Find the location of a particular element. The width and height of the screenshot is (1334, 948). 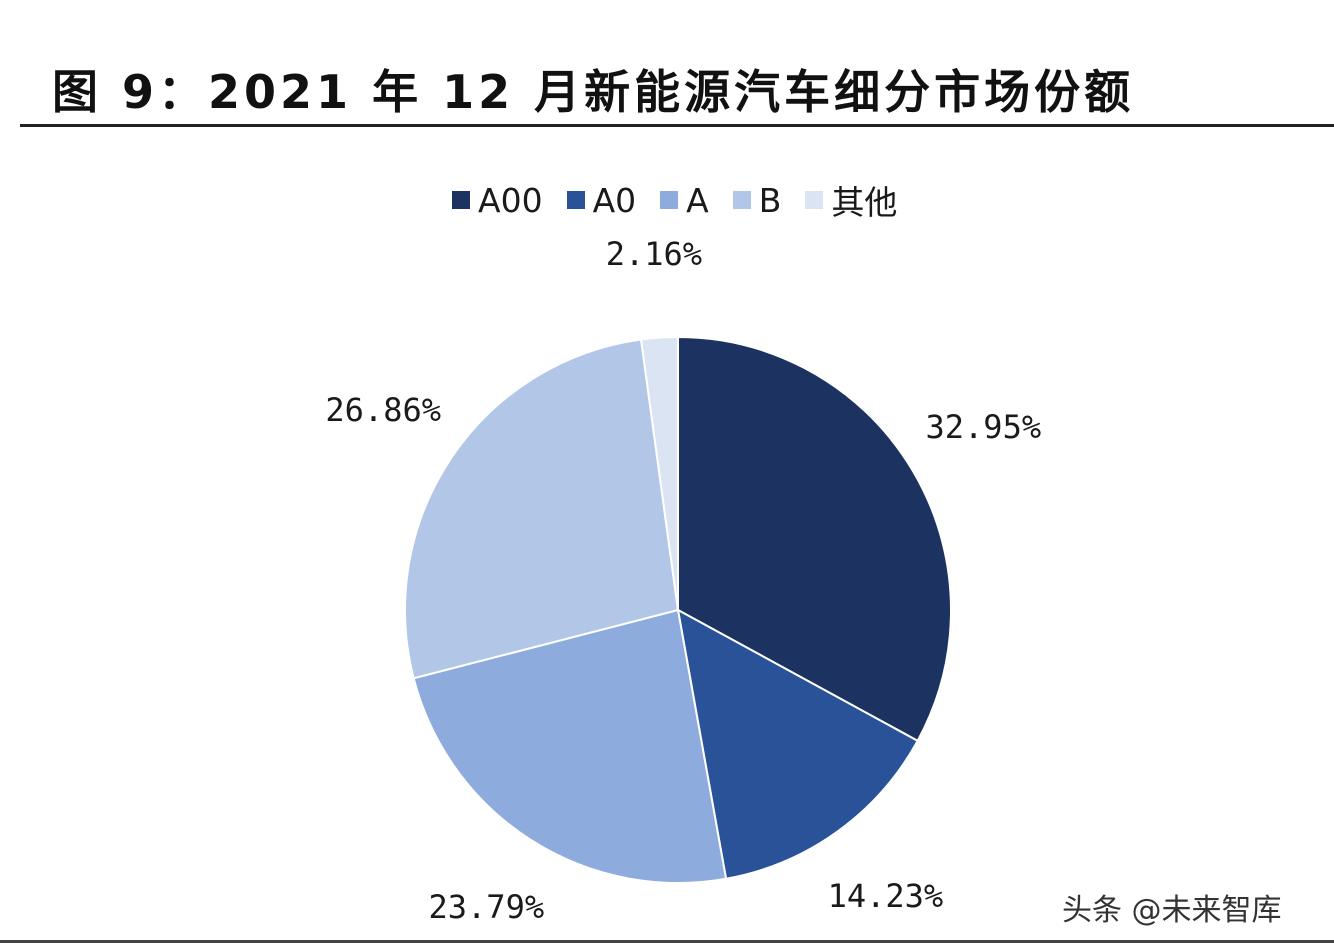

legend-item-a00: A00 is located at coordinates (497, 200).